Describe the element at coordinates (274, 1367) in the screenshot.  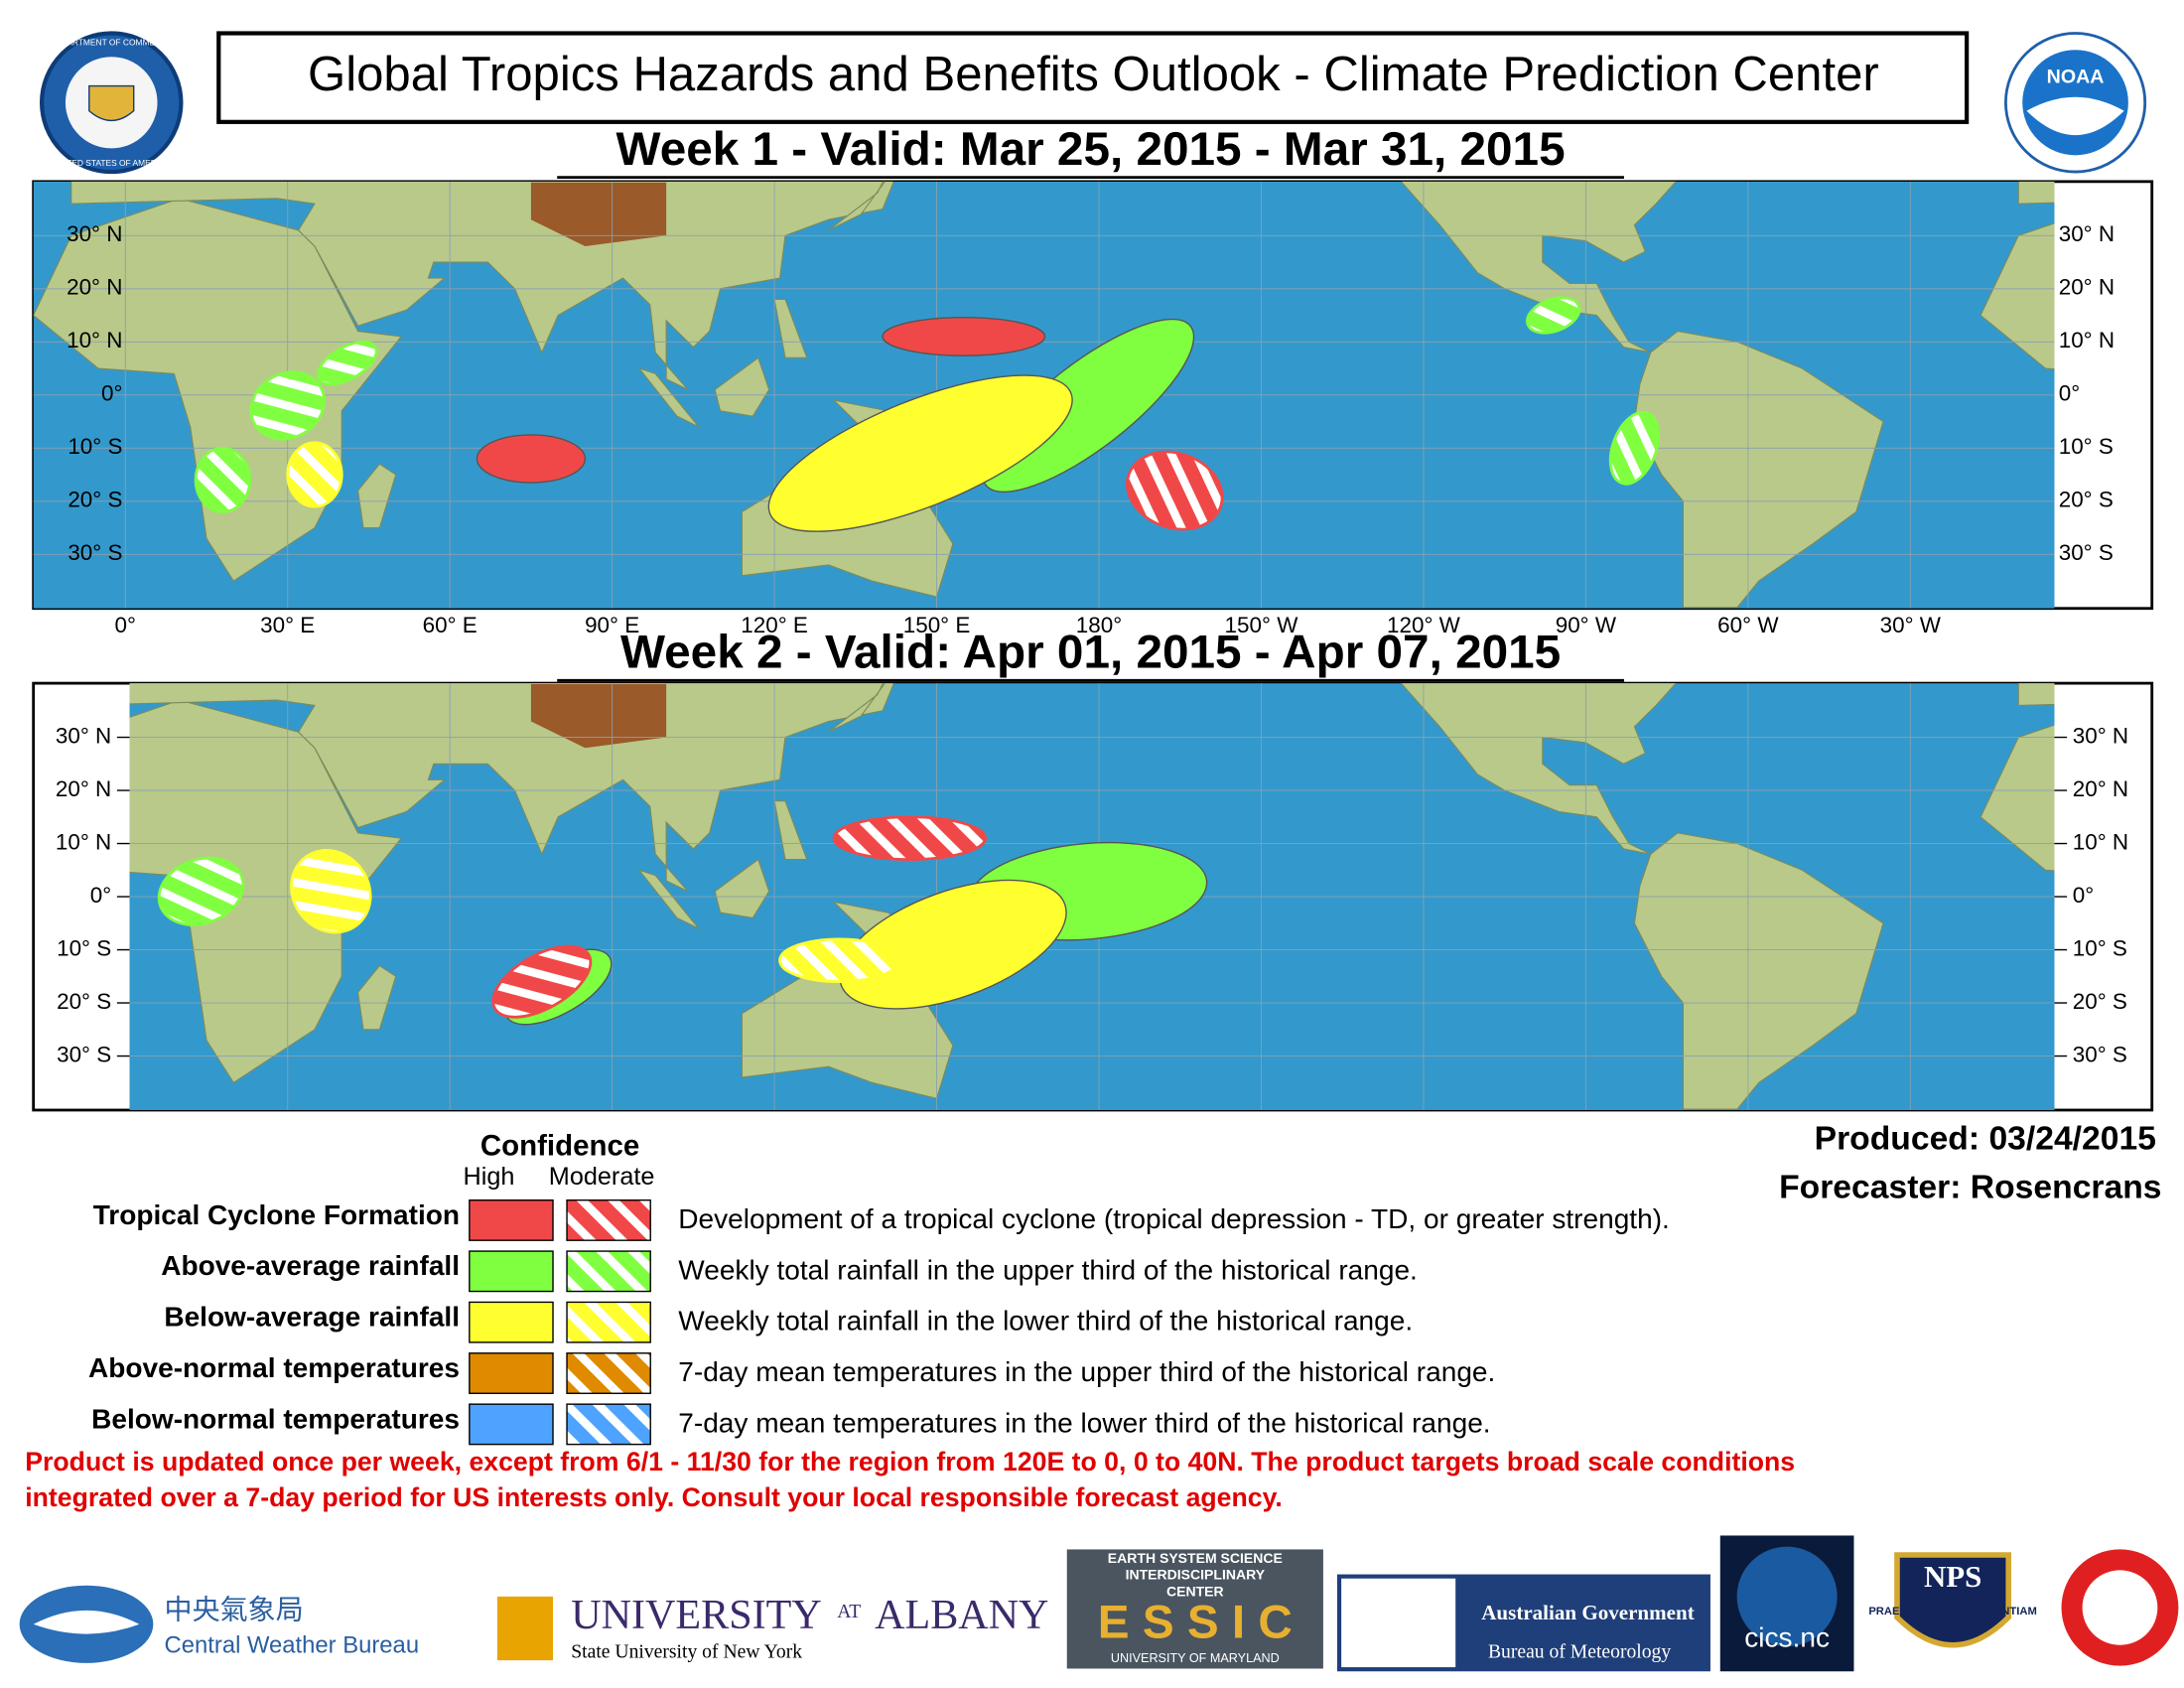
I see `legend-label: Above-normal temperatures` at that location.